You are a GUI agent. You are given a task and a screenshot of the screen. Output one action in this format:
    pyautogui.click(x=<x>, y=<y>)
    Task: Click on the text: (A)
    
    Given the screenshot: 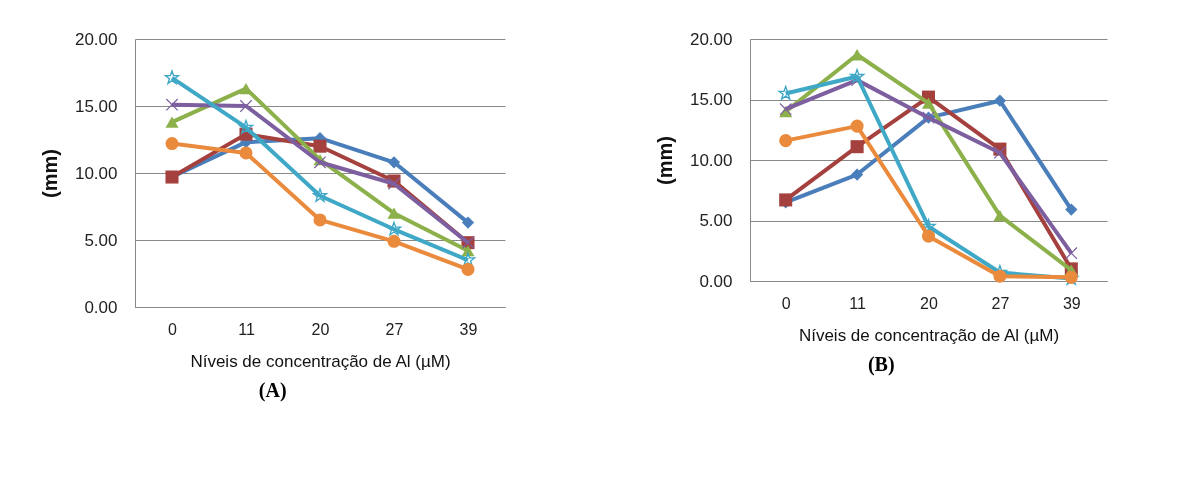 What is the action you would take?
    pyautogui.click(x=272, y=390)
    